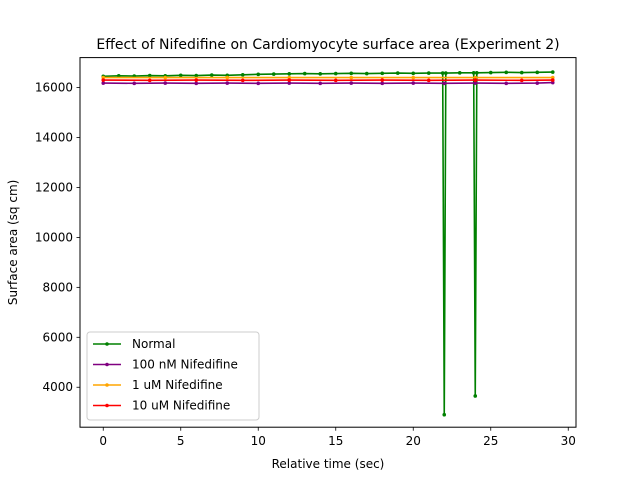  I want to click on x-tick-label: 0, so click(103, 441).